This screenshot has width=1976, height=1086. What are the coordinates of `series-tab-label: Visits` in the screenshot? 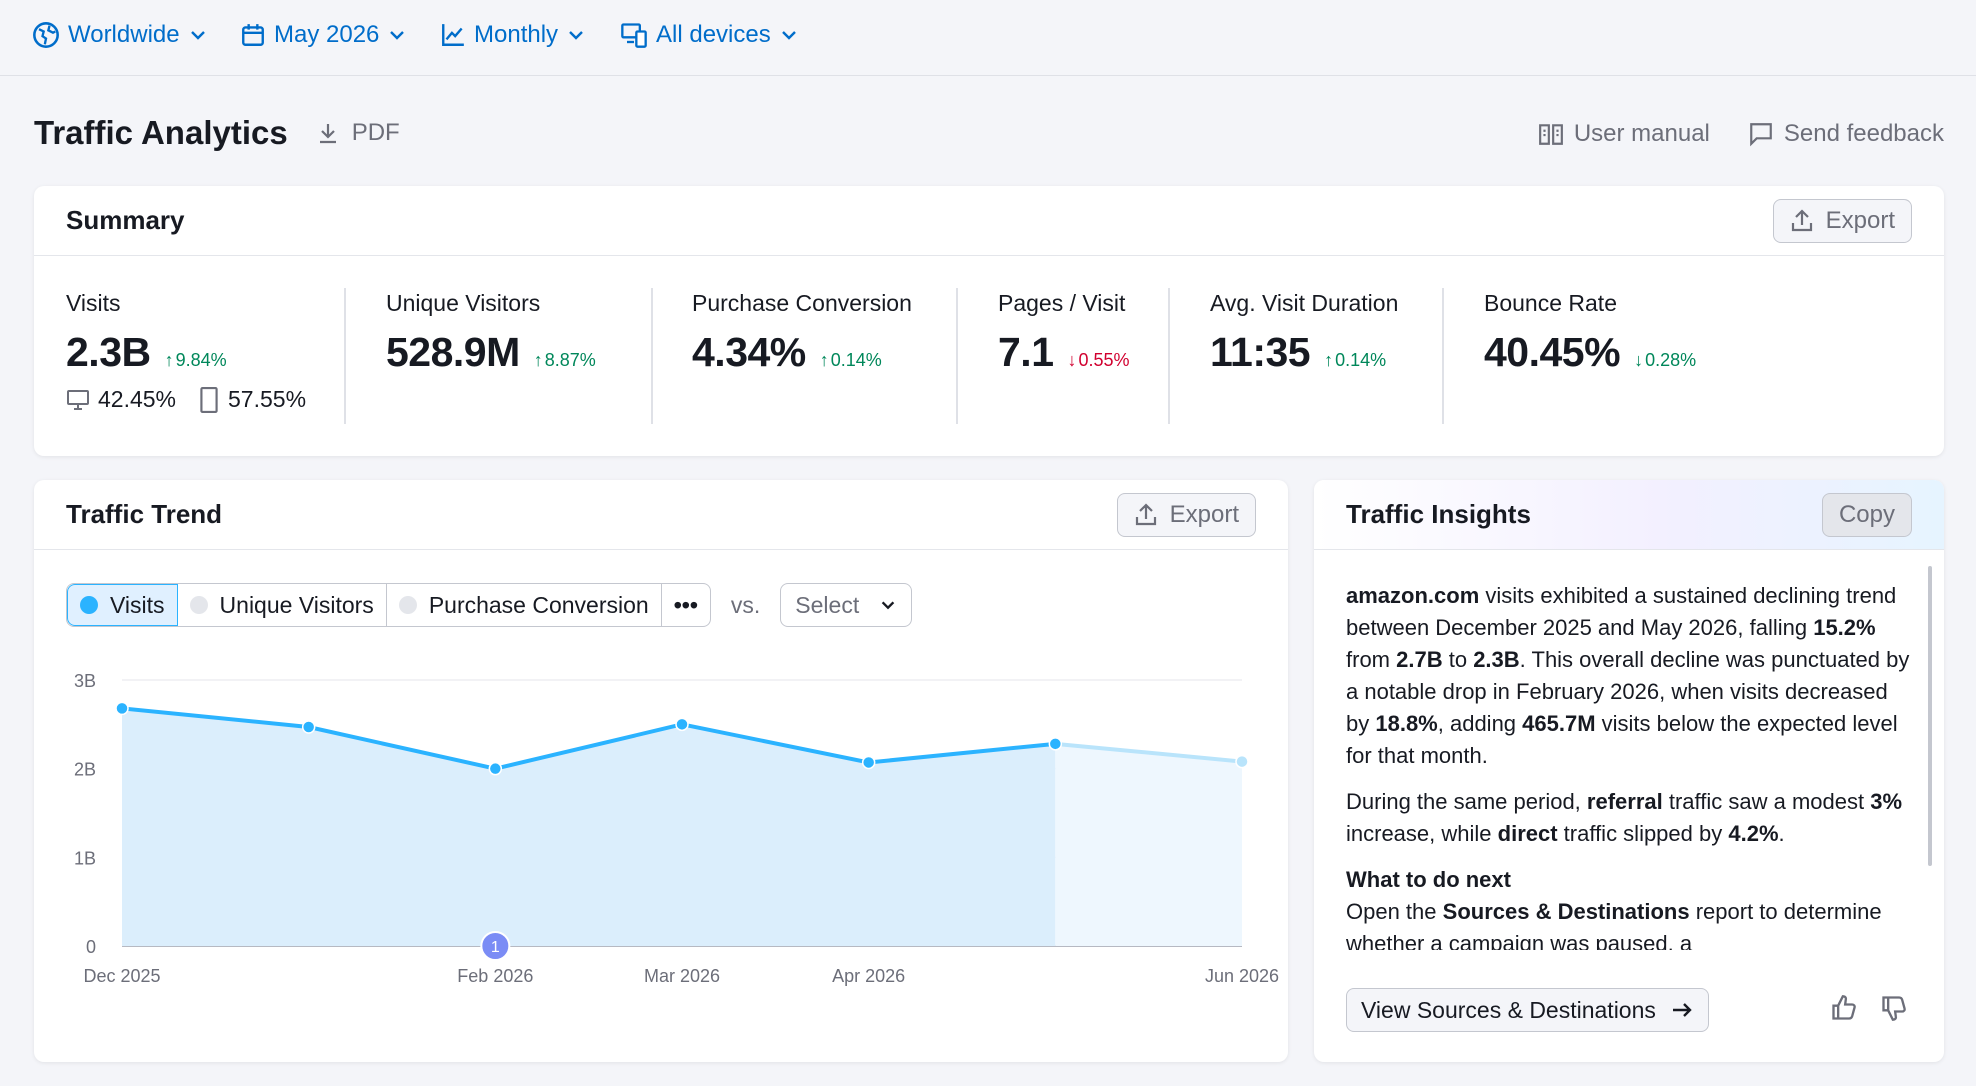 It's located at (137, 604).